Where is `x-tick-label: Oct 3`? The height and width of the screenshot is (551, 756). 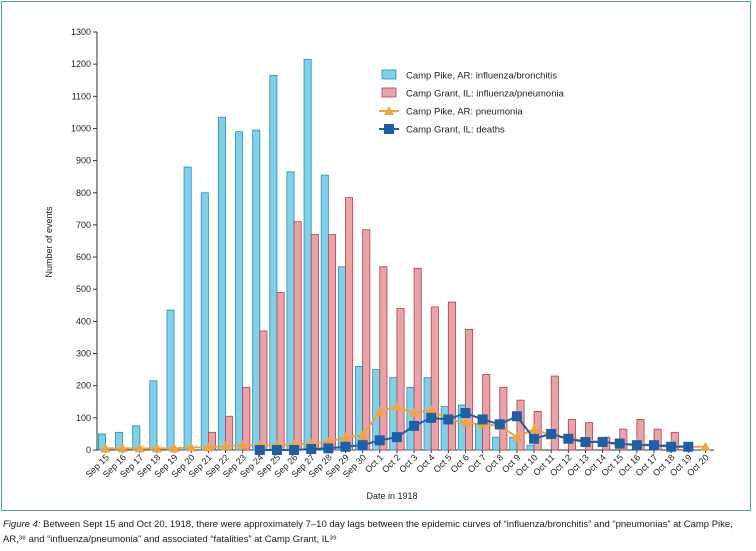
x-tick-label: Oct 3 is located at coordinates (408, 463).